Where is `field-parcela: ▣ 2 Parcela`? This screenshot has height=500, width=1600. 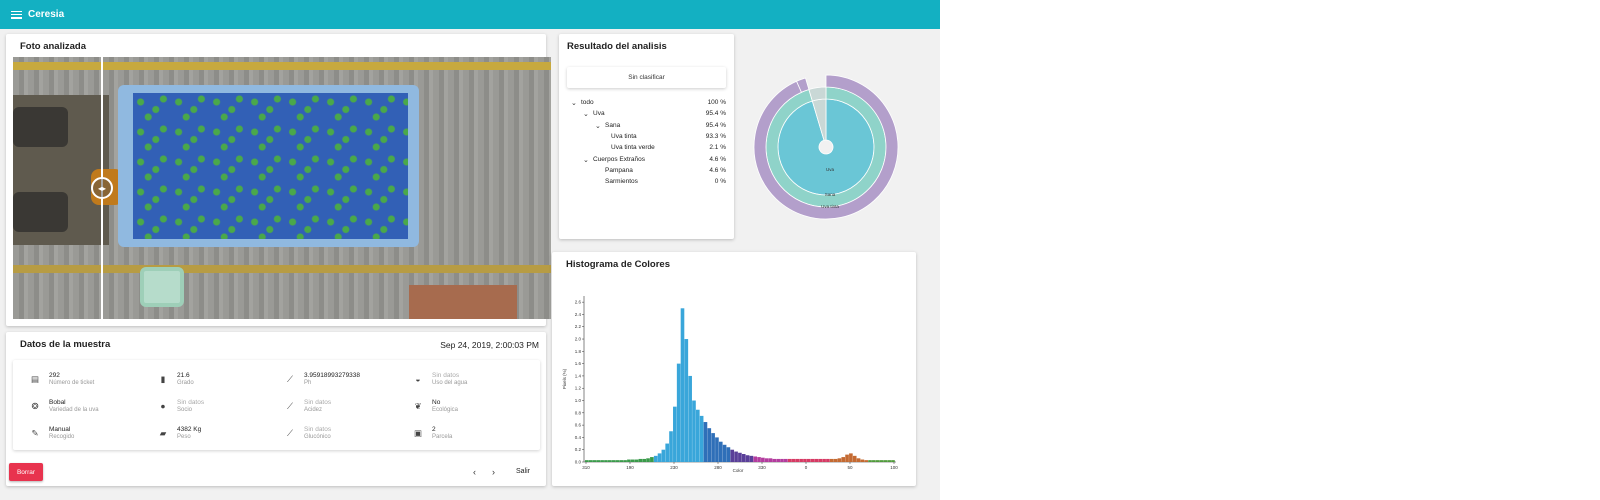
field-parcela: ▣ 2 Parcela is located at coordinates (473, 436).